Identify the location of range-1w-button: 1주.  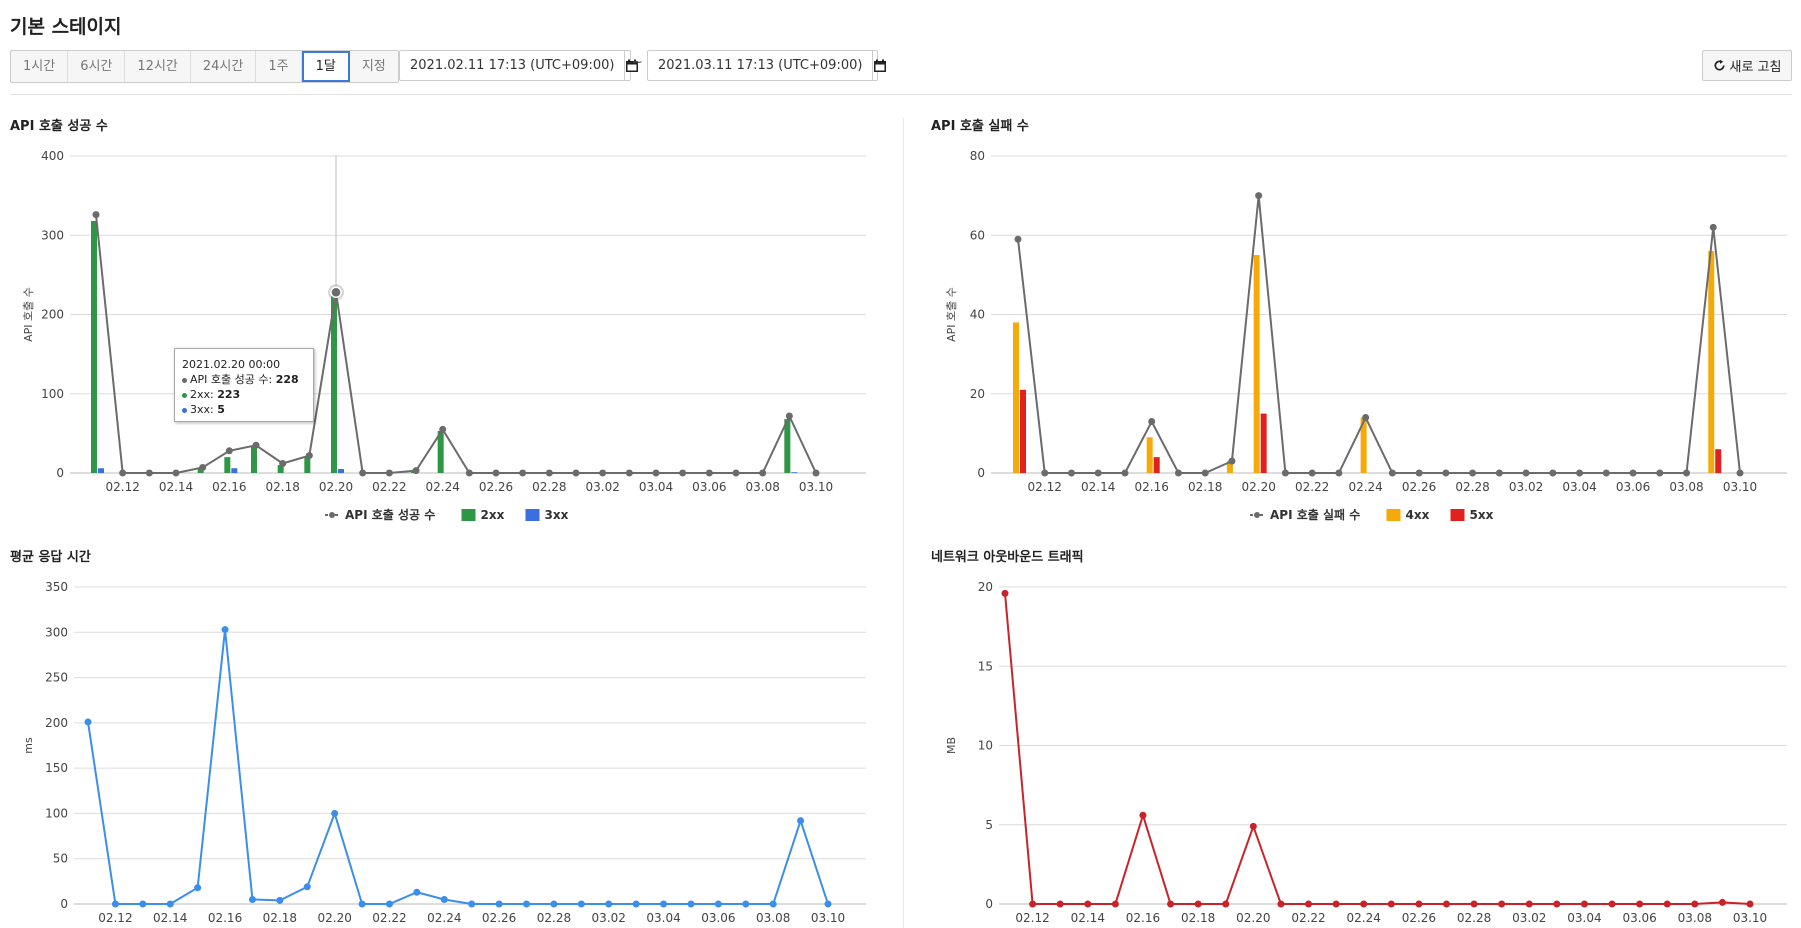
(279, 66).